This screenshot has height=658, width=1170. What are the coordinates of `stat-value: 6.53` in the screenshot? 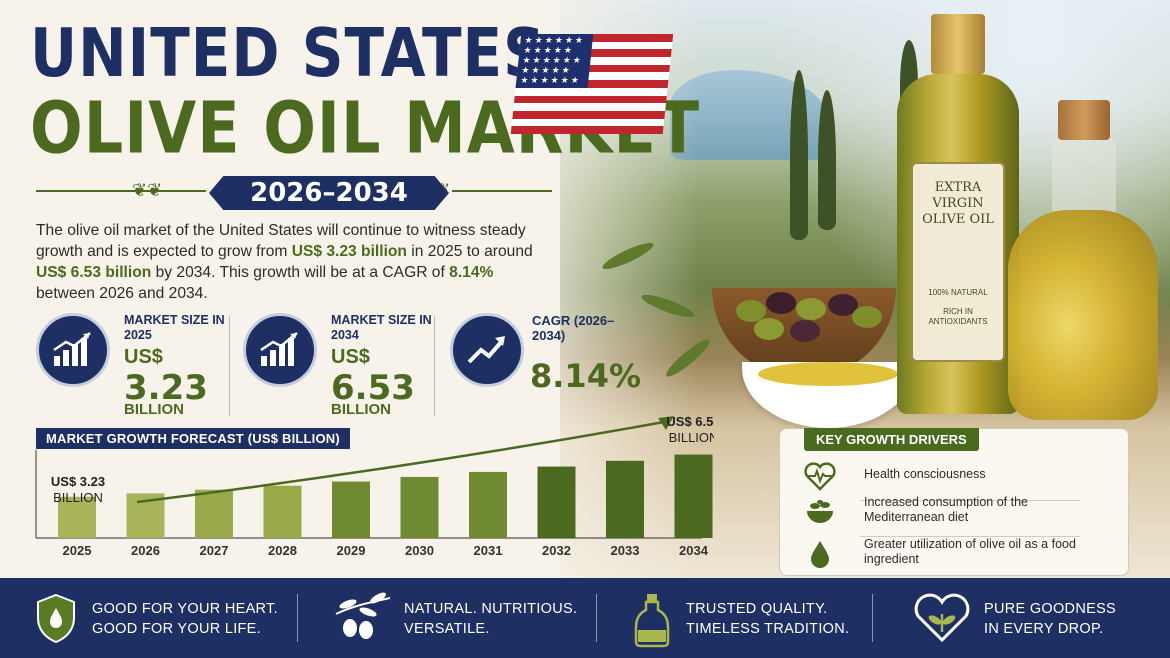 It's located at (373, 388).